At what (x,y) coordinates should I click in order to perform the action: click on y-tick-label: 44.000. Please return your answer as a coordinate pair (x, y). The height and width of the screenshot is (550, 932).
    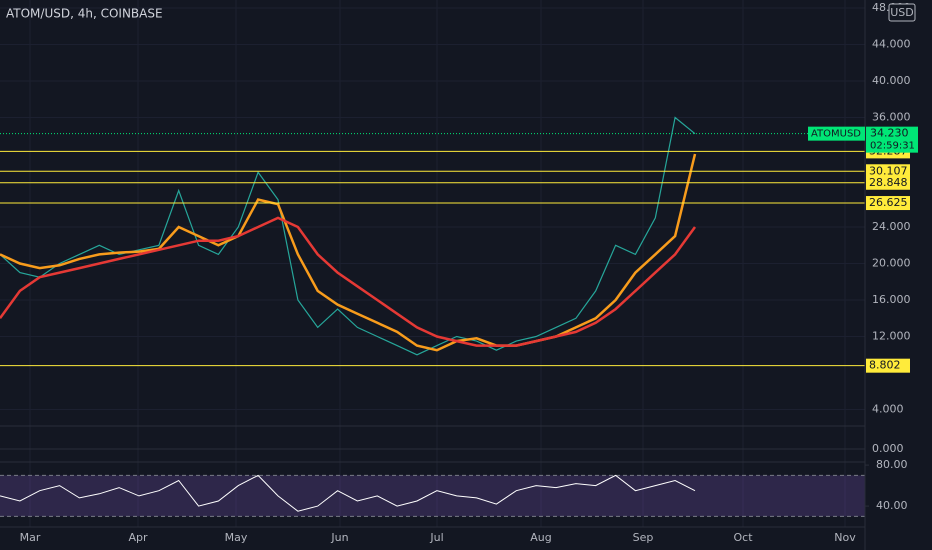
    Looking at the image, I should click on (891, 44).